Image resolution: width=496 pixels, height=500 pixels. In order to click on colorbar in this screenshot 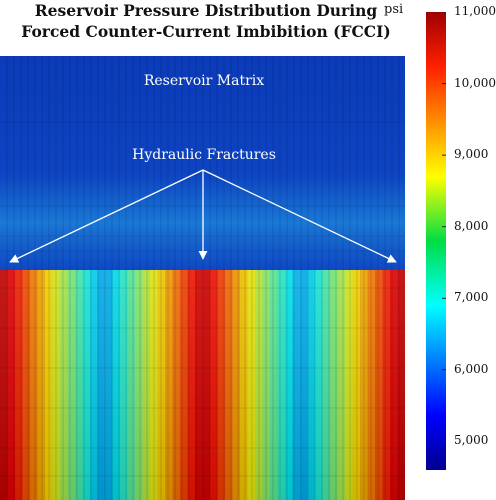, I will do `click(436, 241)`.